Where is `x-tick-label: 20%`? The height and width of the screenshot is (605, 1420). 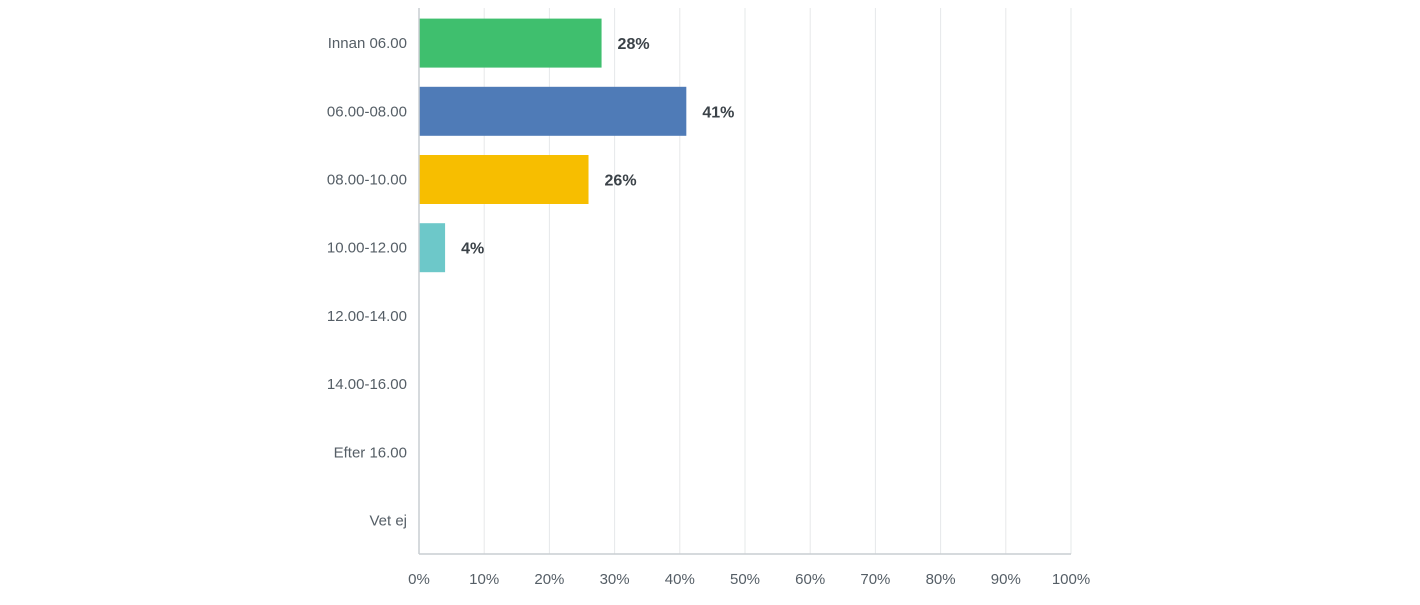
x-tick-label: 20% is located at coordinates (549, 579).